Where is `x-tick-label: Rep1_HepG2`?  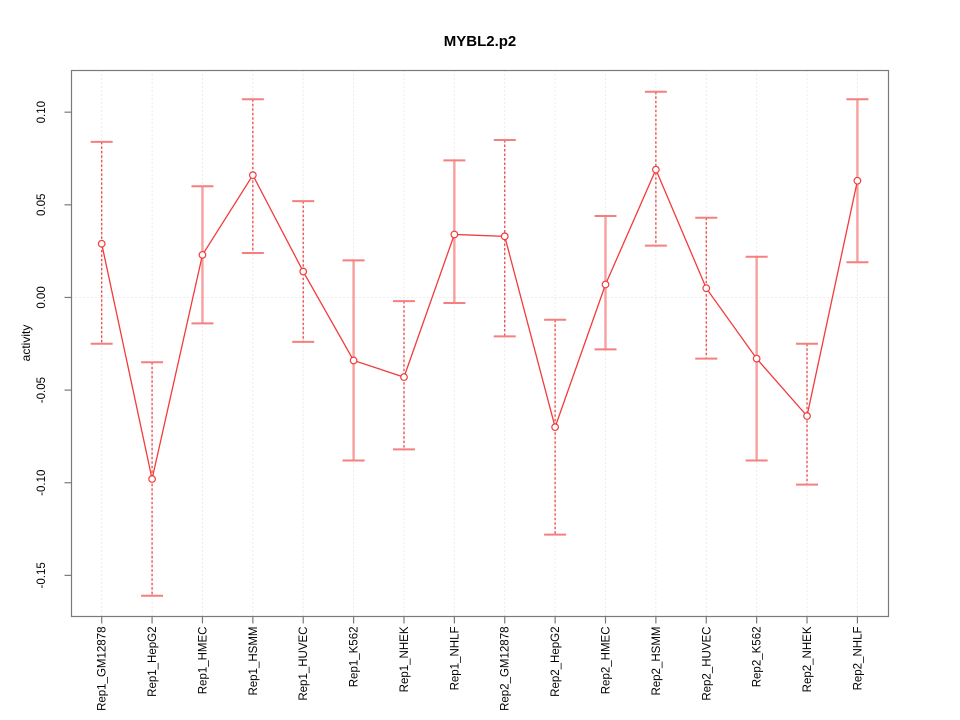 x-tick-label: Rep1_HepG2 is located at coordinates (153, 662).